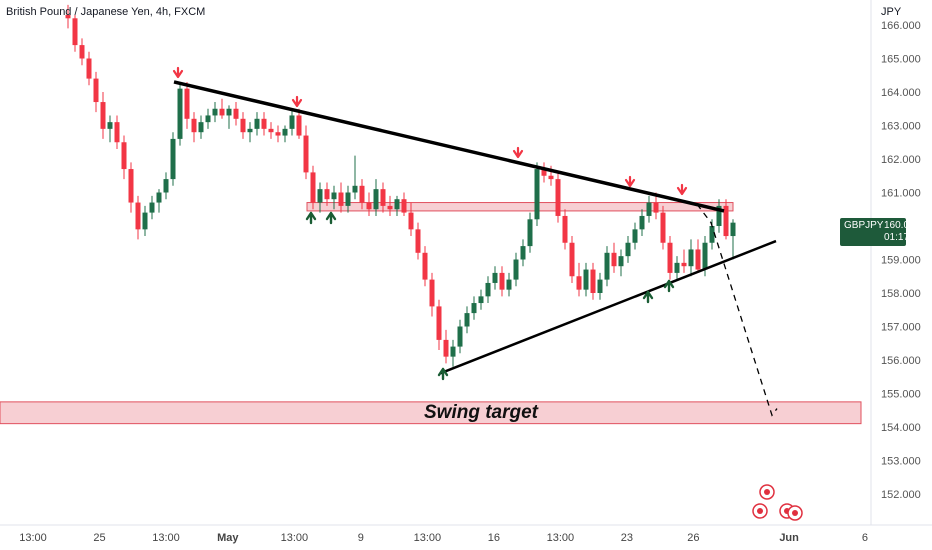  What do you see at coordinates (760, 511) in the screenshot?
I see `event-marker-icon-dot` at bounding box center [760, 511].